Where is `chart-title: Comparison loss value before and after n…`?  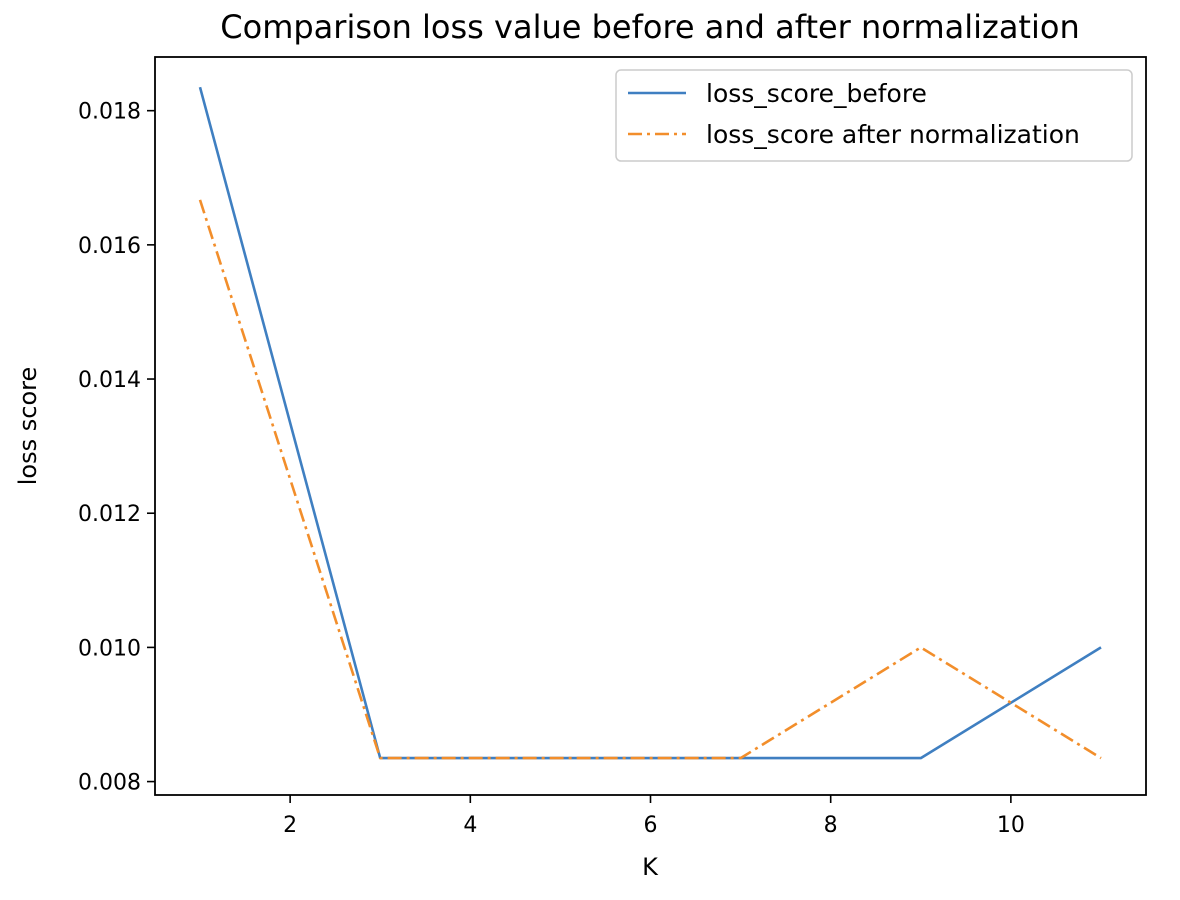
chart-title: Comparison loss value before and after n… is located at coordinates (649, 27).